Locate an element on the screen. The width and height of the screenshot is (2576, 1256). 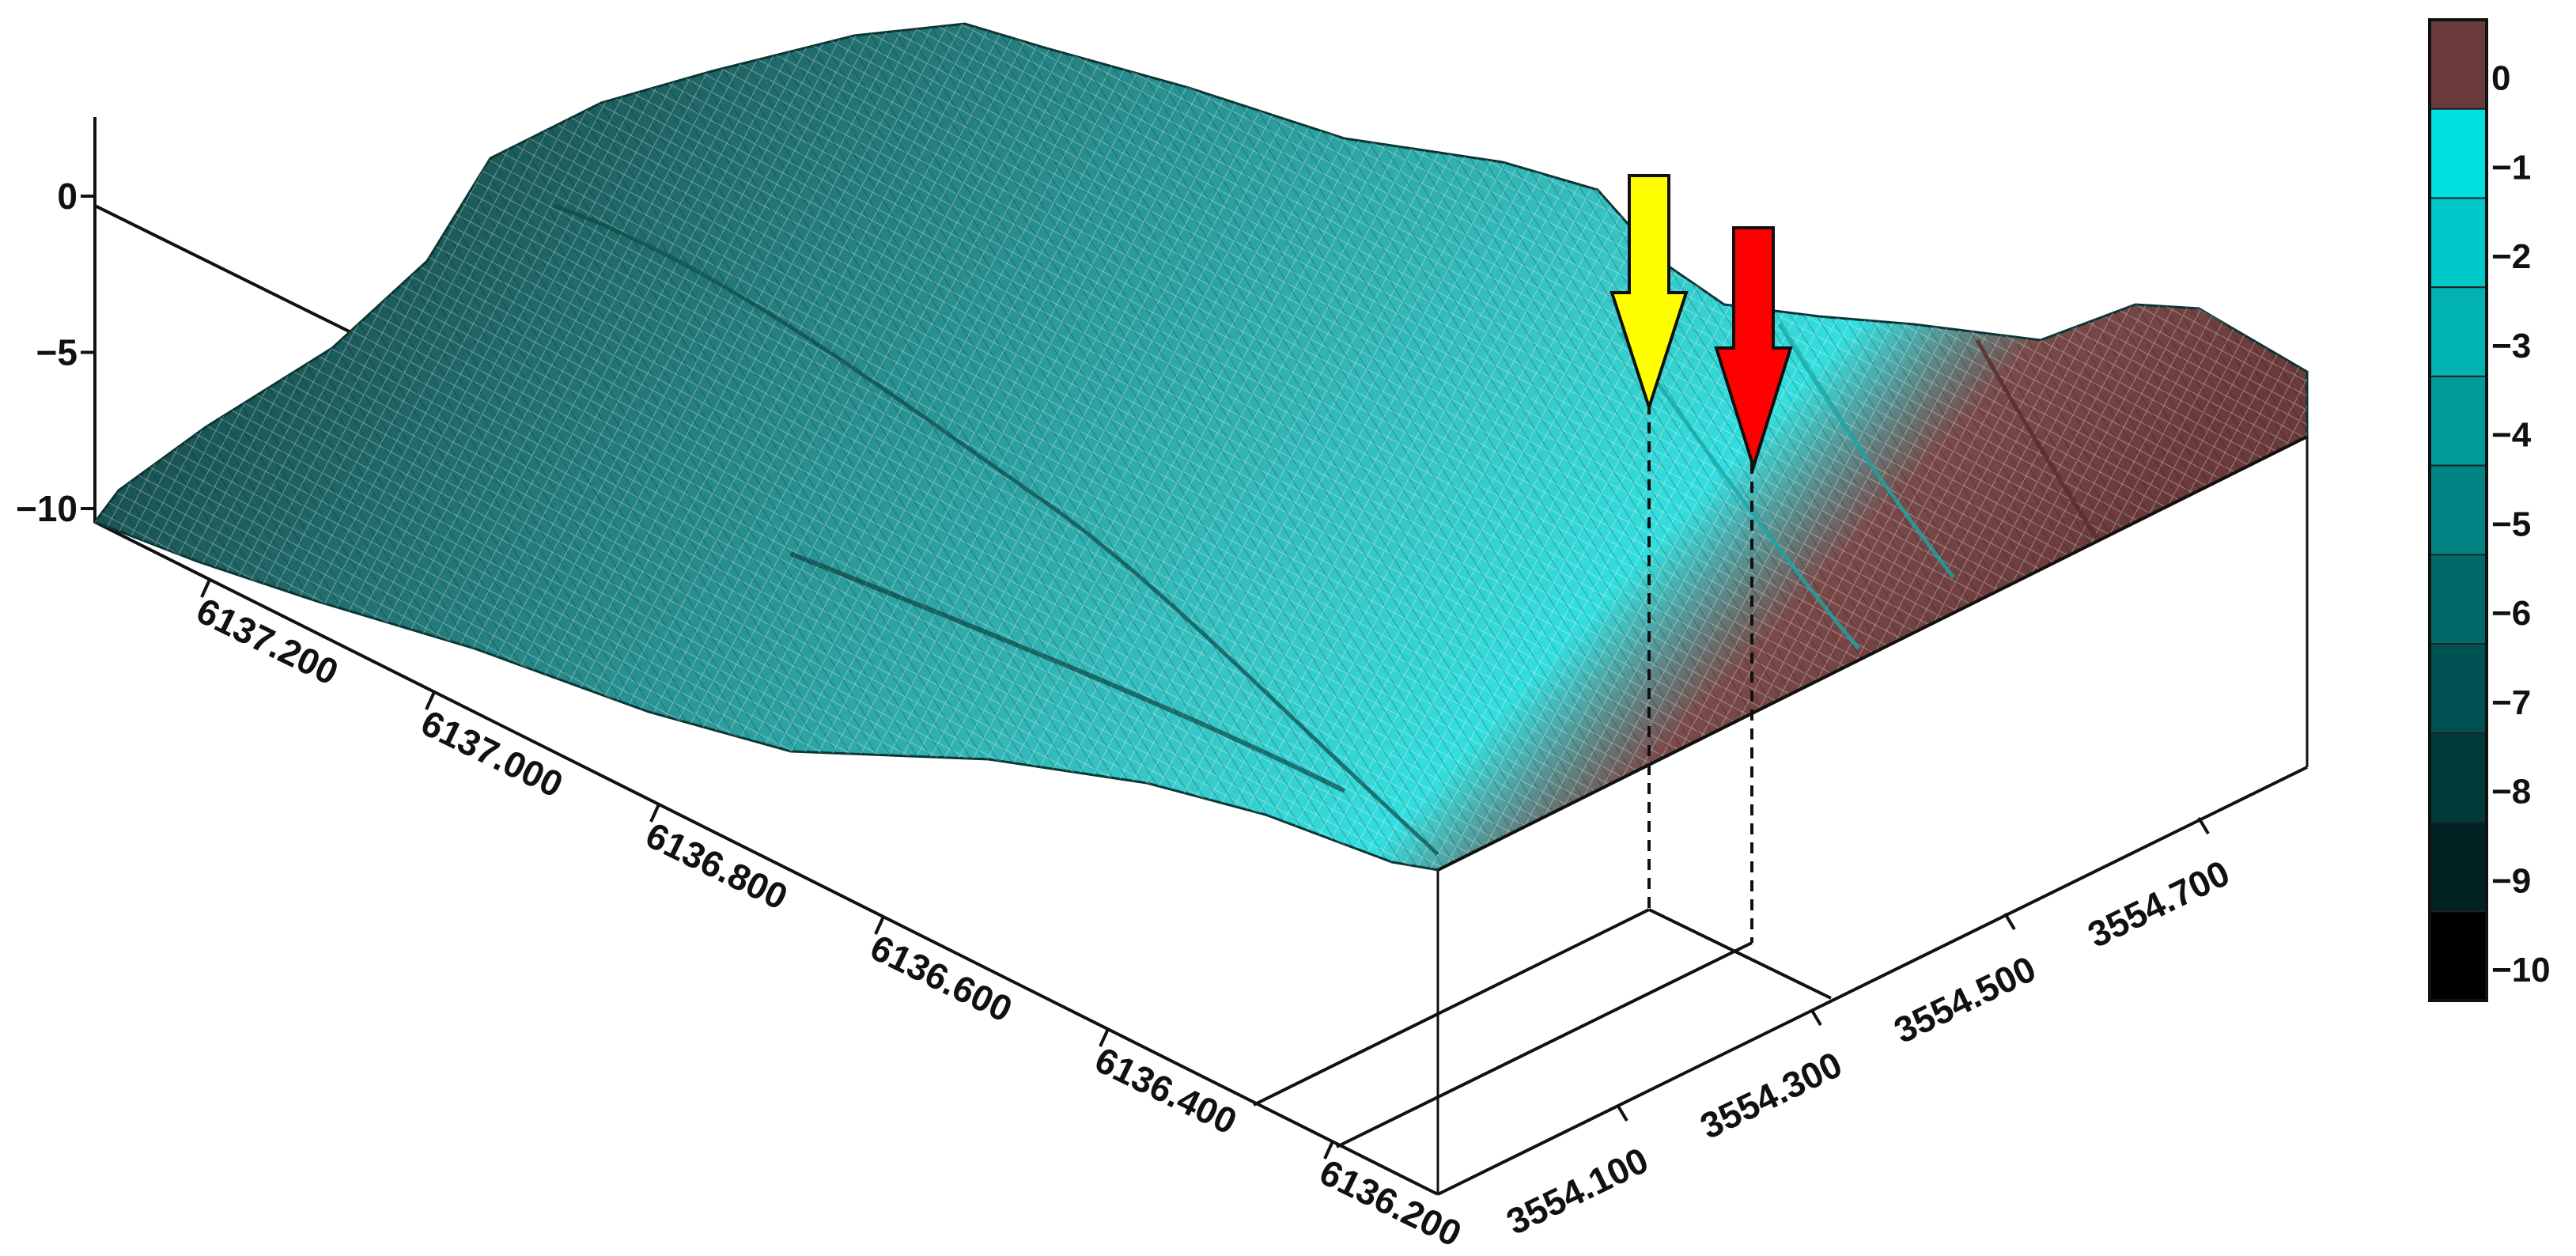
colorbar-label: −1 is located at coordinates (2511, 168).